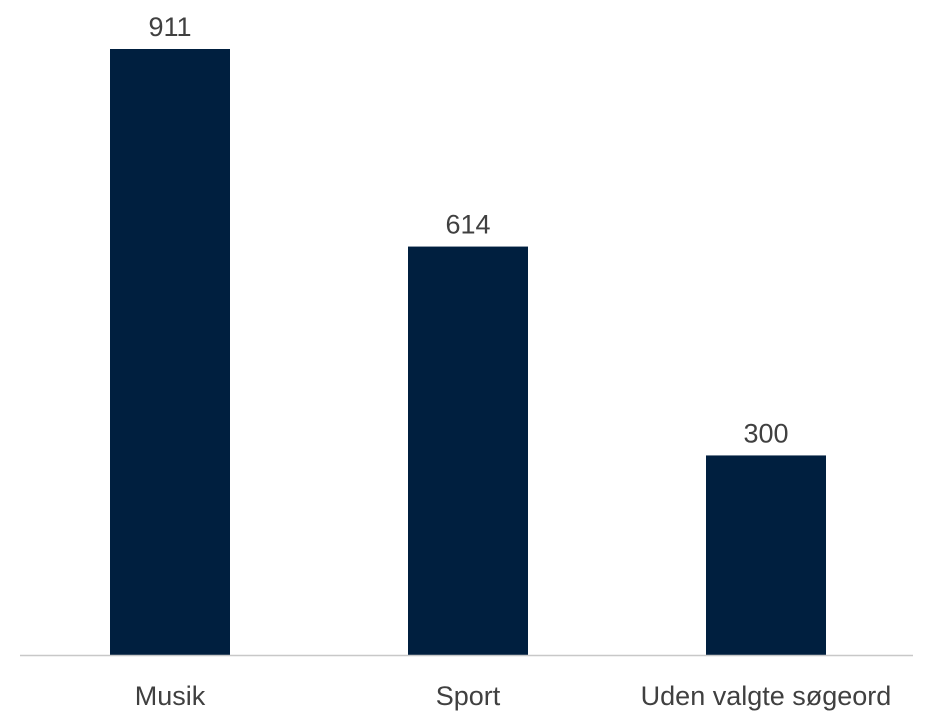 Image resolution: width=933 pixels, height=711 pixels. Describe the element at coordinates (169, 27) in the screenshot. I see `data-label-1: 911` at that location.